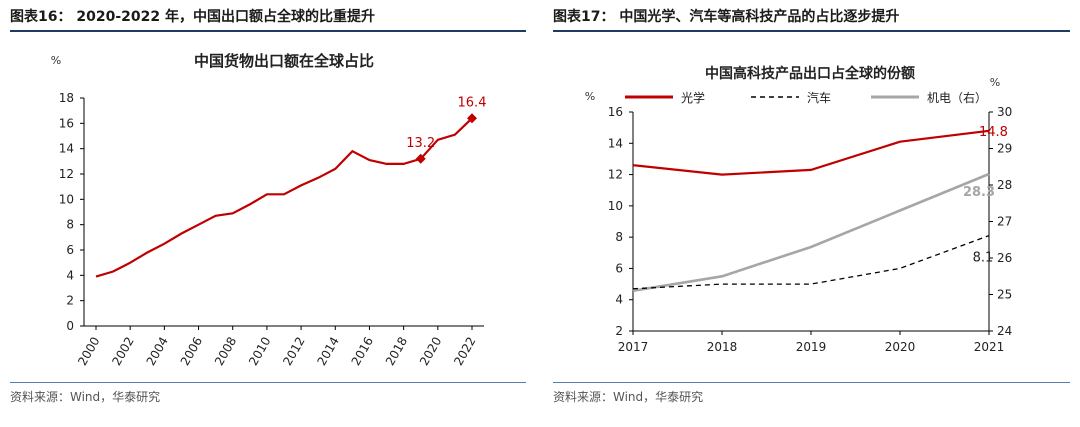  What do you see at coordinates (70, 301) in the screenshot?
I see `y-tick-label: 2` at bounding box center [70, 301].